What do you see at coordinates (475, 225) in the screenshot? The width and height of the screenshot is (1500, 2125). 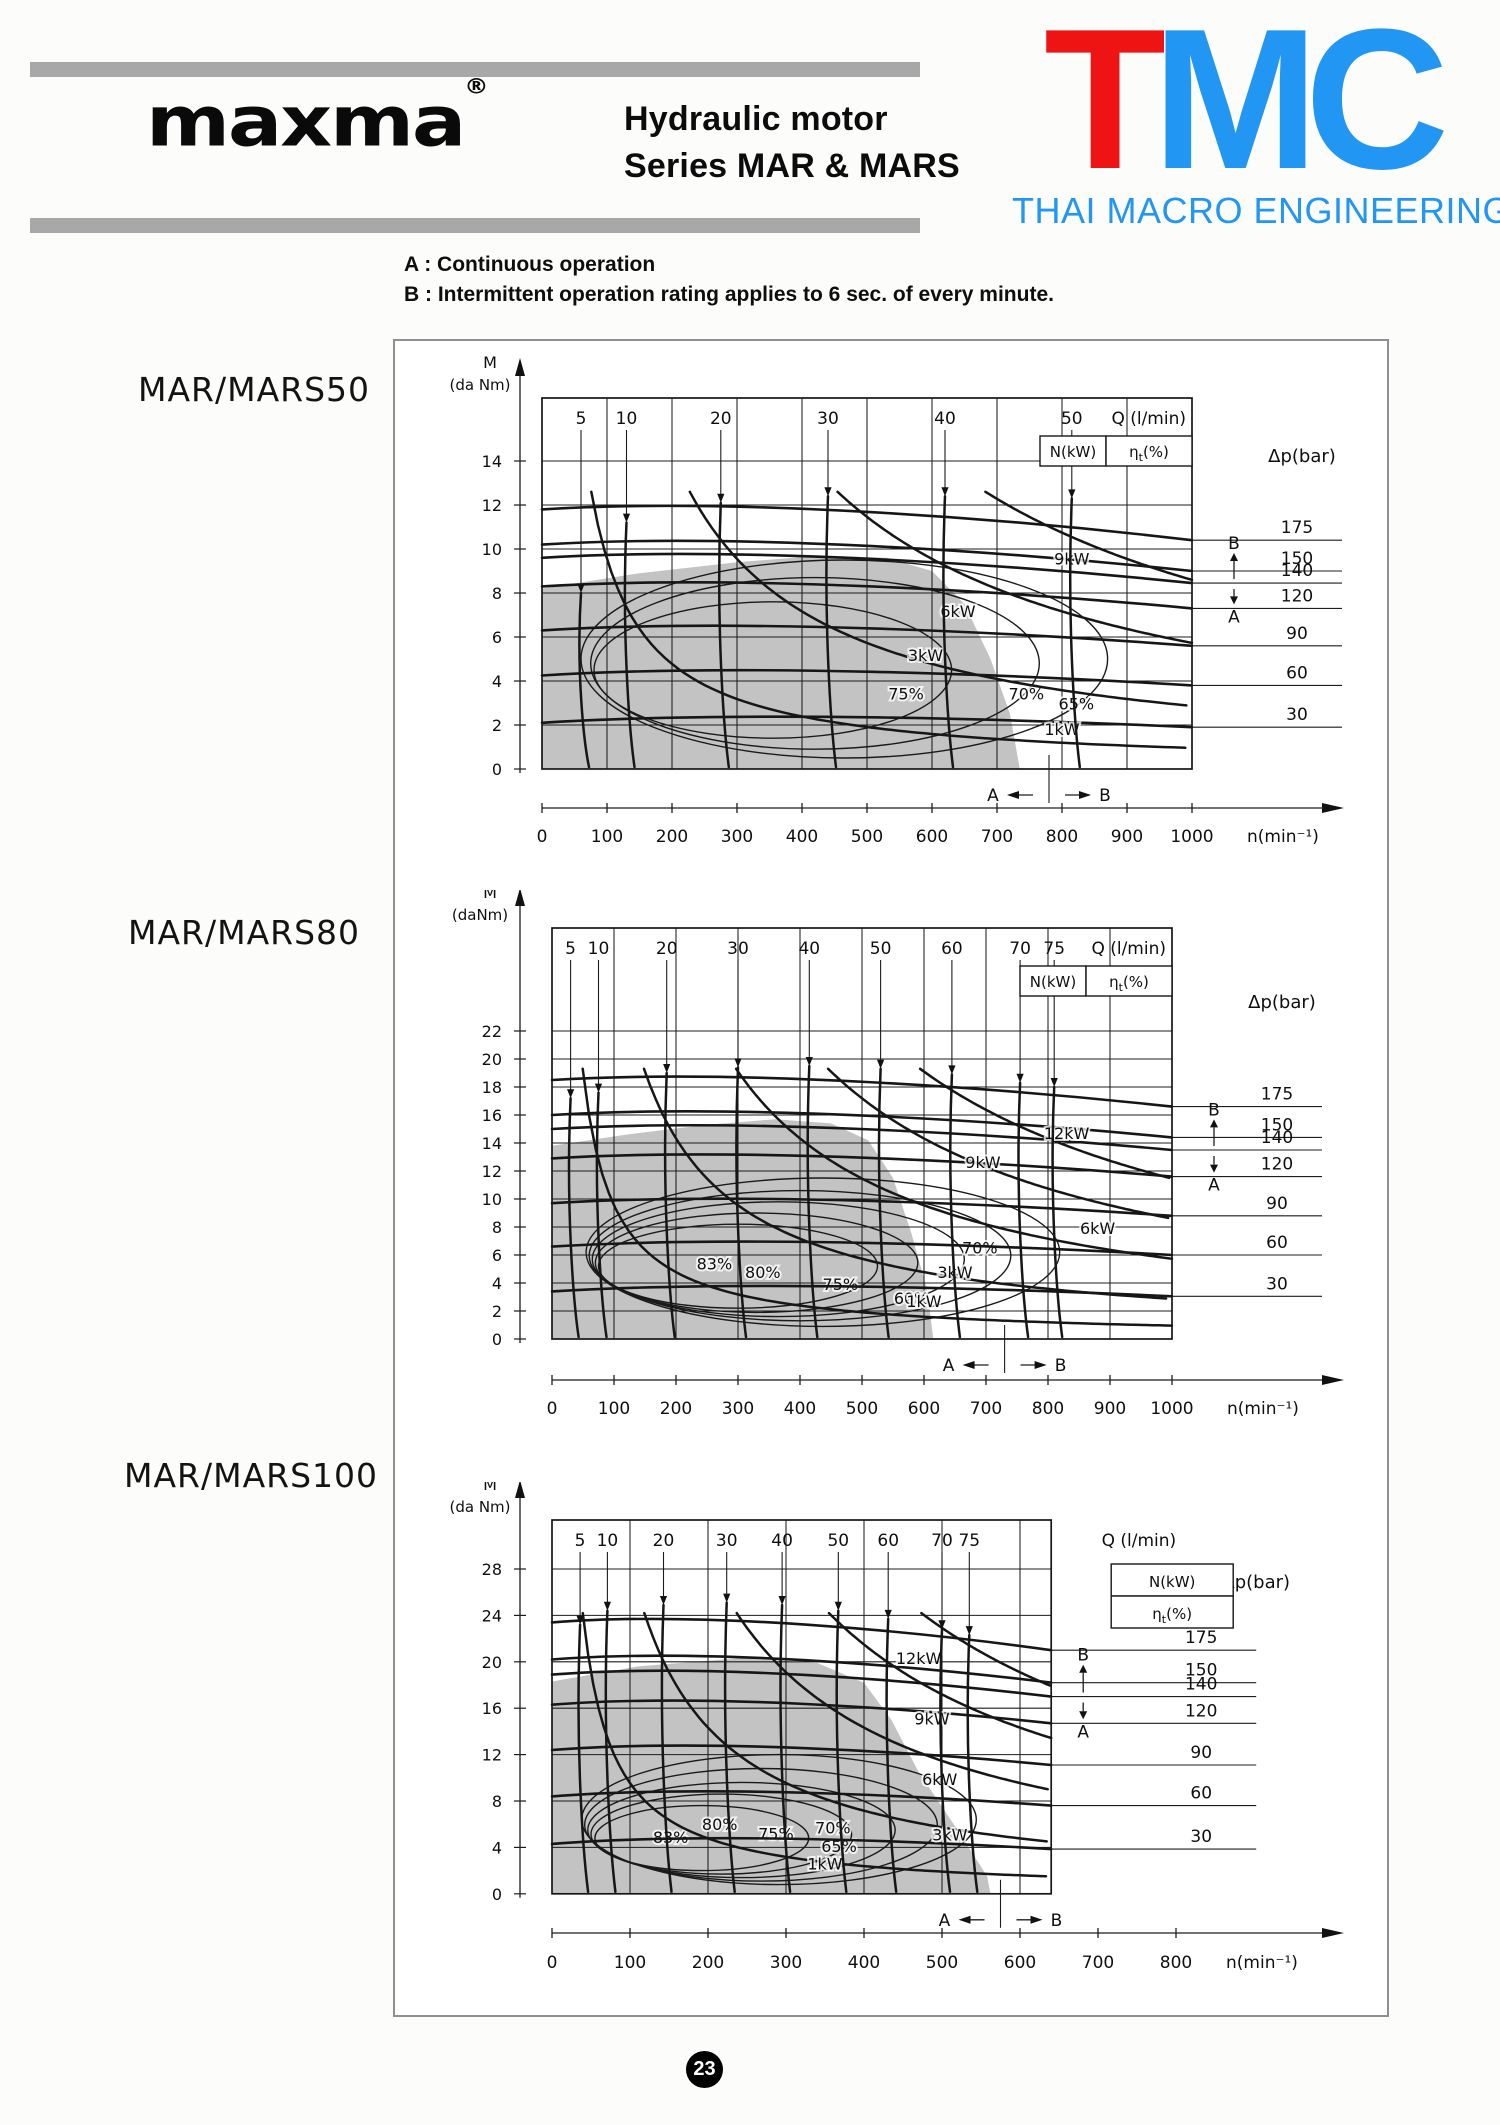 I see `mid-rule-bar` at bounding box center [475, 225].